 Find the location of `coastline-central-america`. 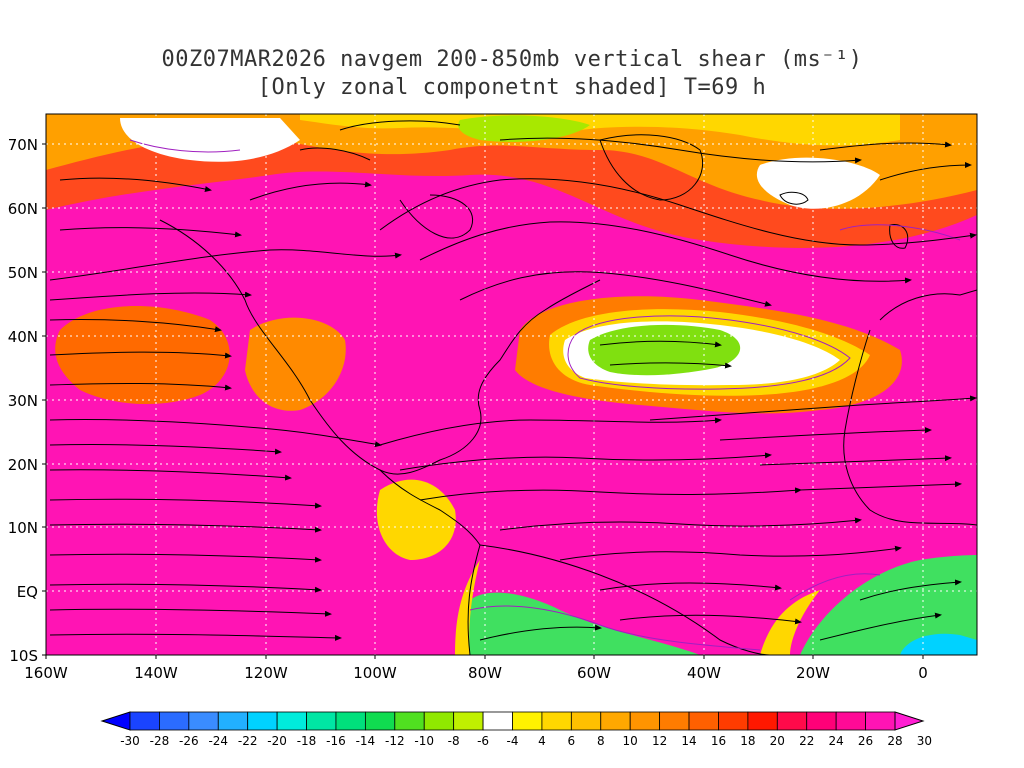

coastline-central-america is located at coordinates (430, 507).